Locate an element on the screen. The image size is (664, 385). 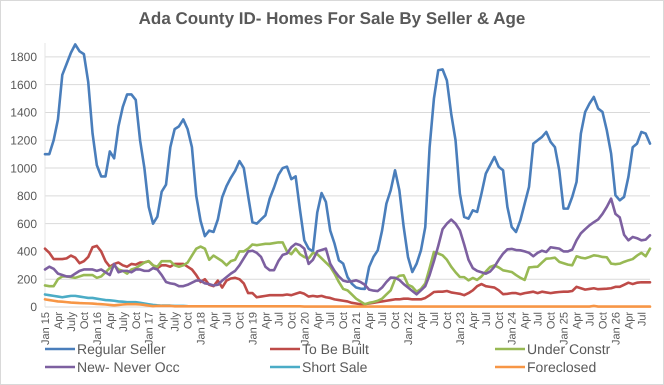
x-tick-label: Jan 17 is located at coordinates (150, 329).